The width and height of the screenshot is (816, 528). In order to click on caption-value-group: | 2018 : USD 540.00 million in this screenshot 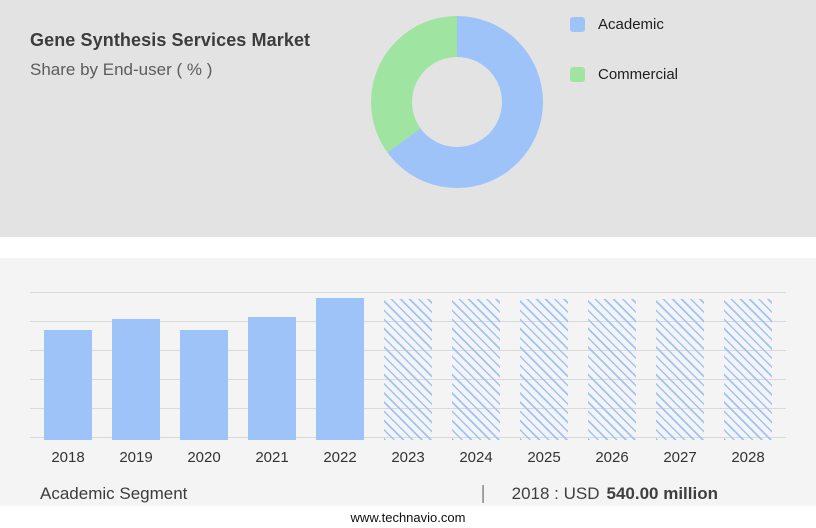, I will do `click(633, 494)`.